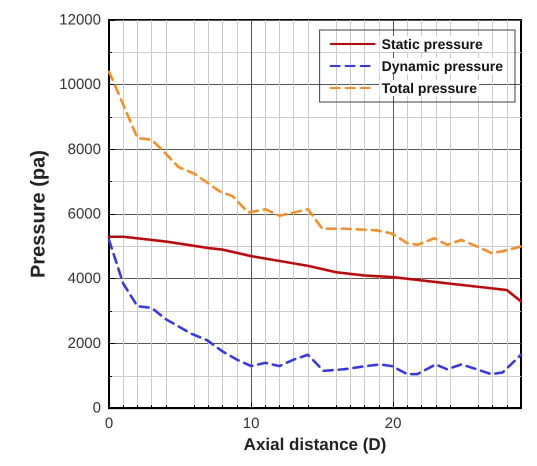 This screenshot has height=466, width=537. What do you see at coordinates (251, 423) in the screenshot?
I see `x-tick-label: 10` at bounding box center [251, 423].